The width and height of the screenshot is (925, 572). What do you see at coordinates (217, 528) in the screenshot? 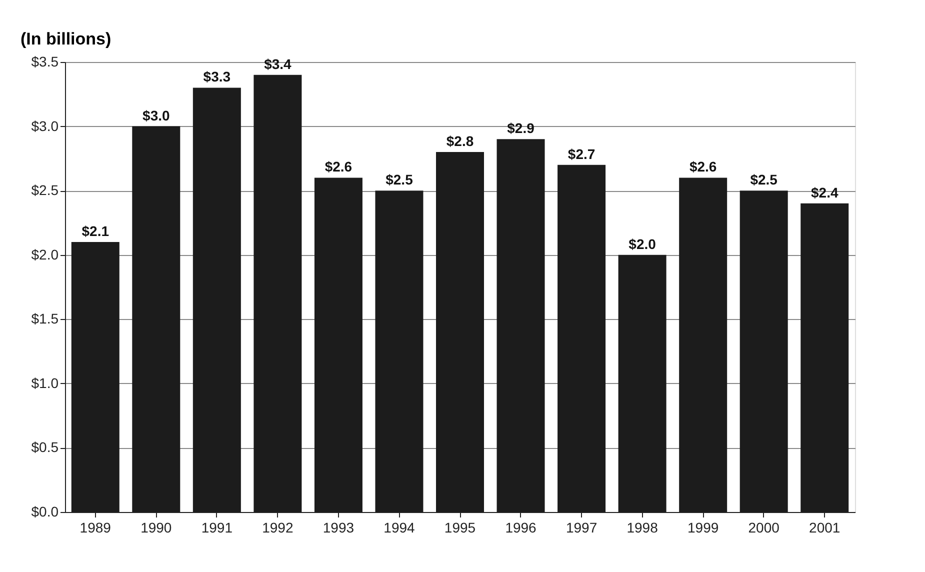
I see `x-tick-label: 1991` at bounding box center [217, 528].